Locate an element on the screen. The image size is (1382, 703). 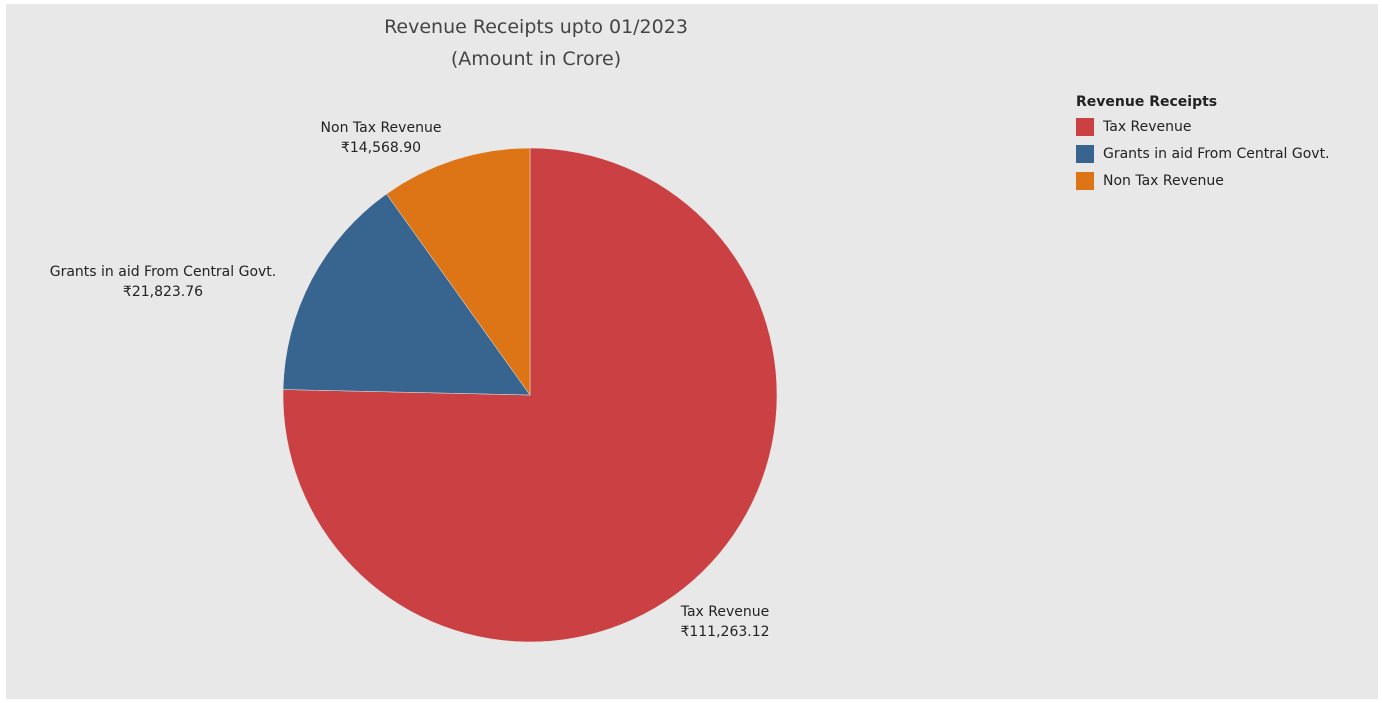
slice-label-name: Tax Revenue is located at coordinates (725, 612).